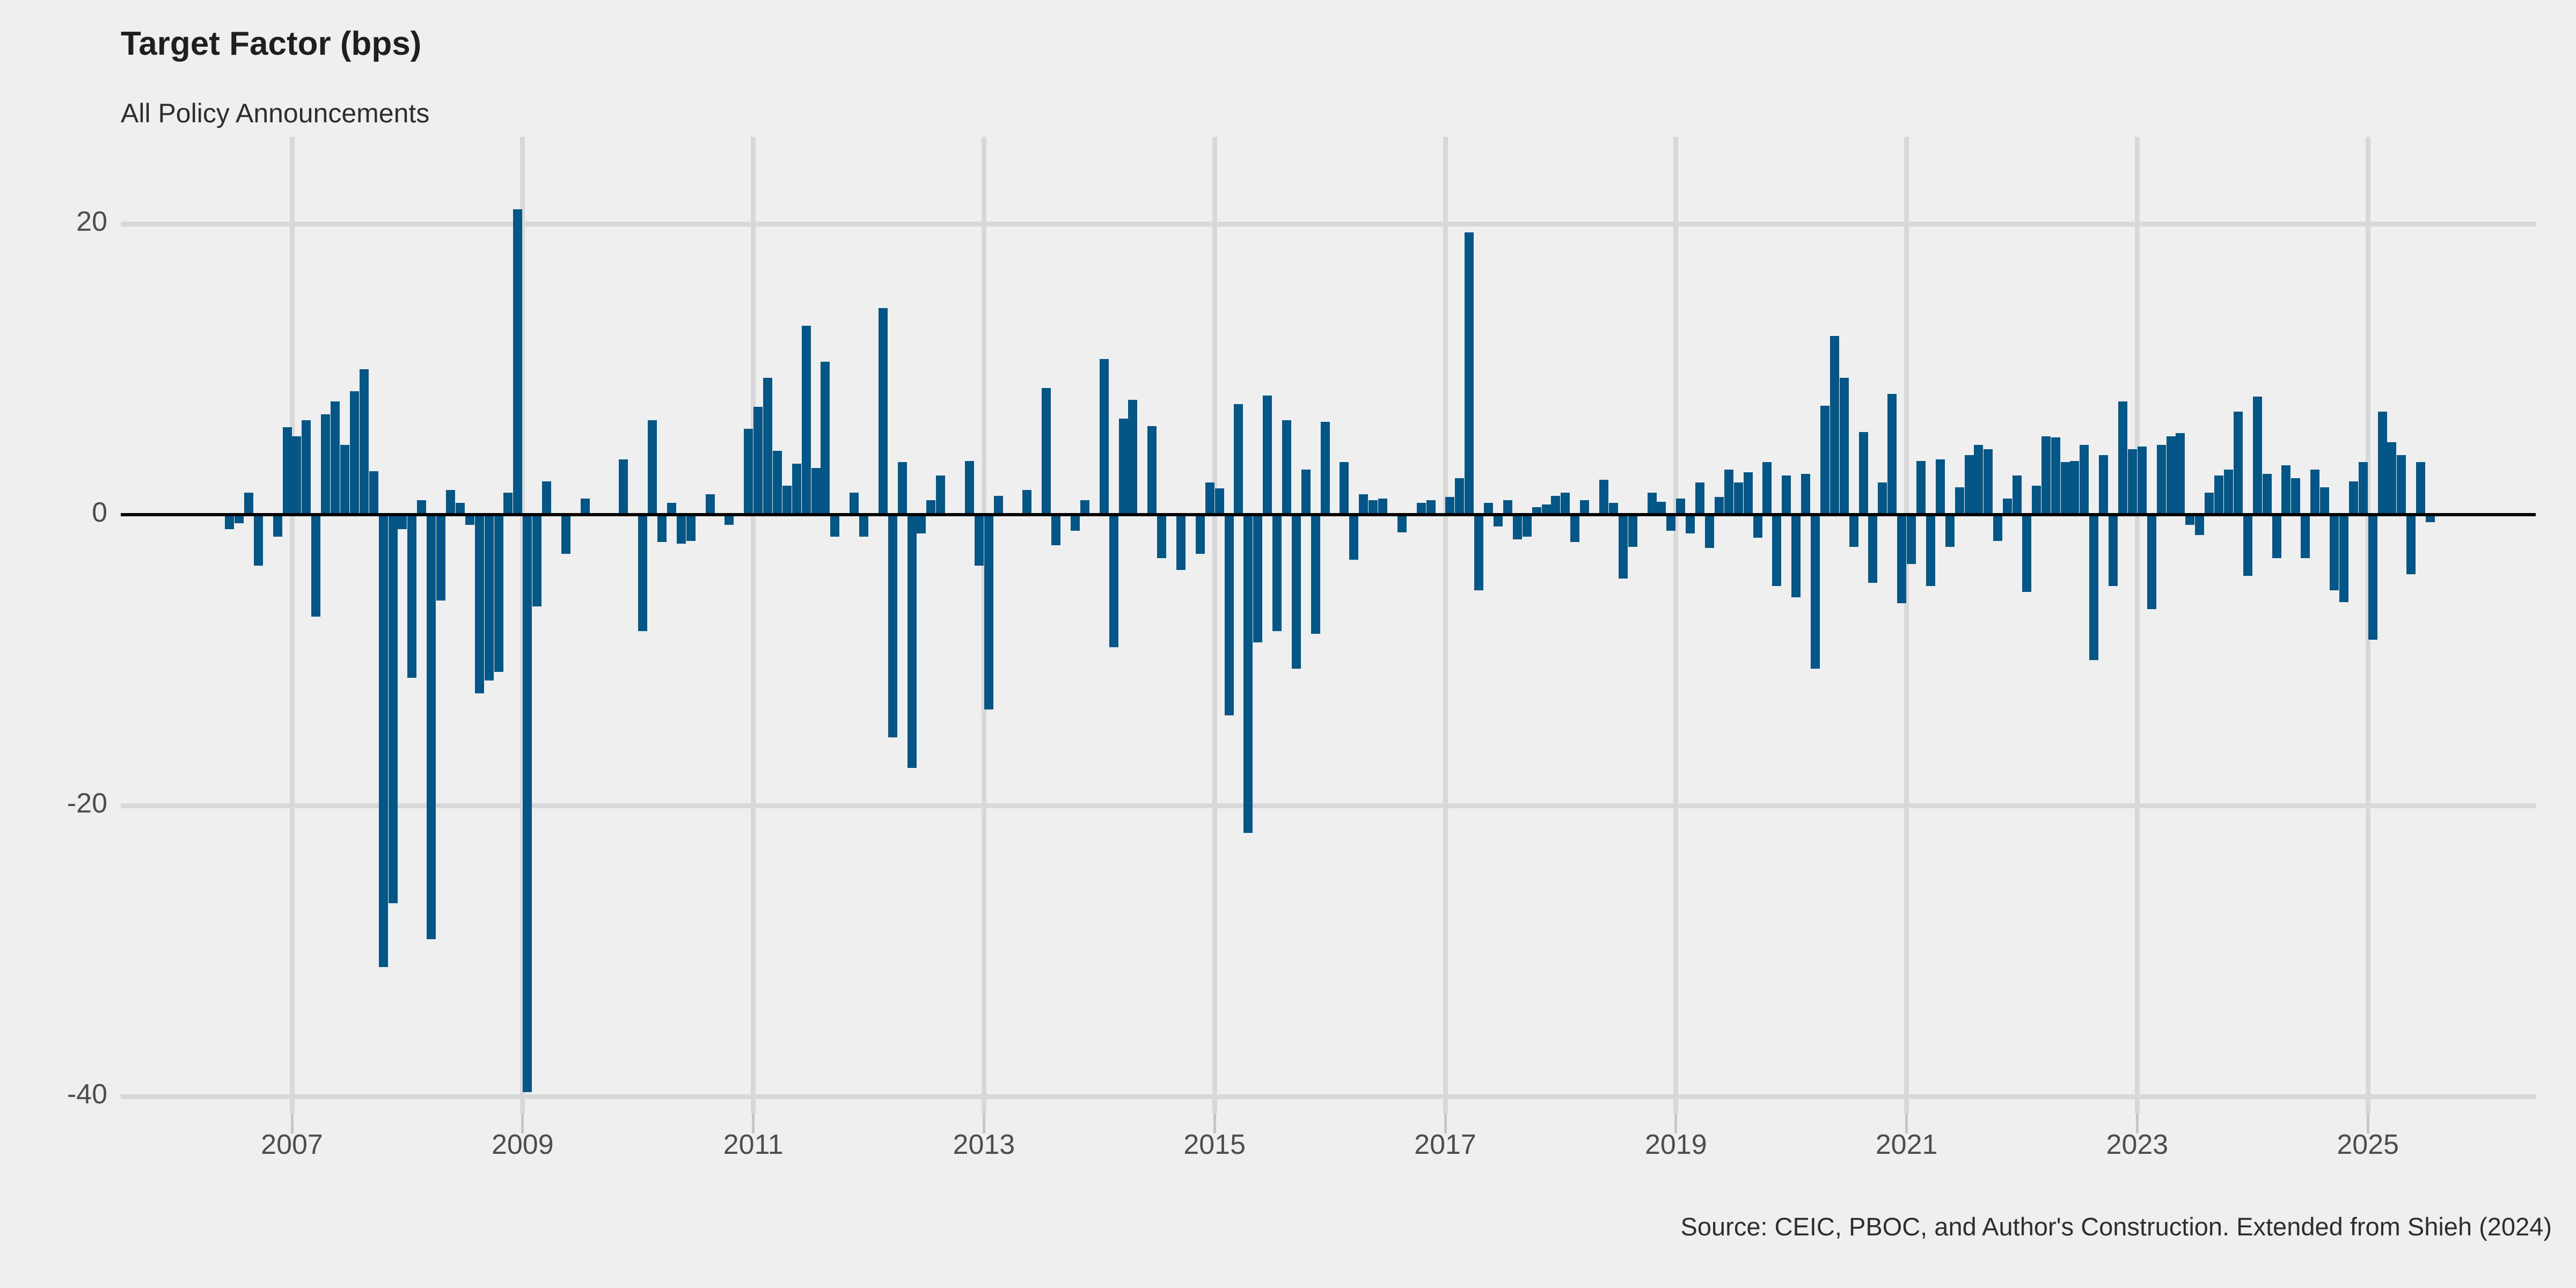 Image resolution: width=2576 pixels, height=1288 pixels. Describe the element at coordinates (275, 113) in the screenshot. I see `chart-subtitle: All Policy Announcements` at that location.